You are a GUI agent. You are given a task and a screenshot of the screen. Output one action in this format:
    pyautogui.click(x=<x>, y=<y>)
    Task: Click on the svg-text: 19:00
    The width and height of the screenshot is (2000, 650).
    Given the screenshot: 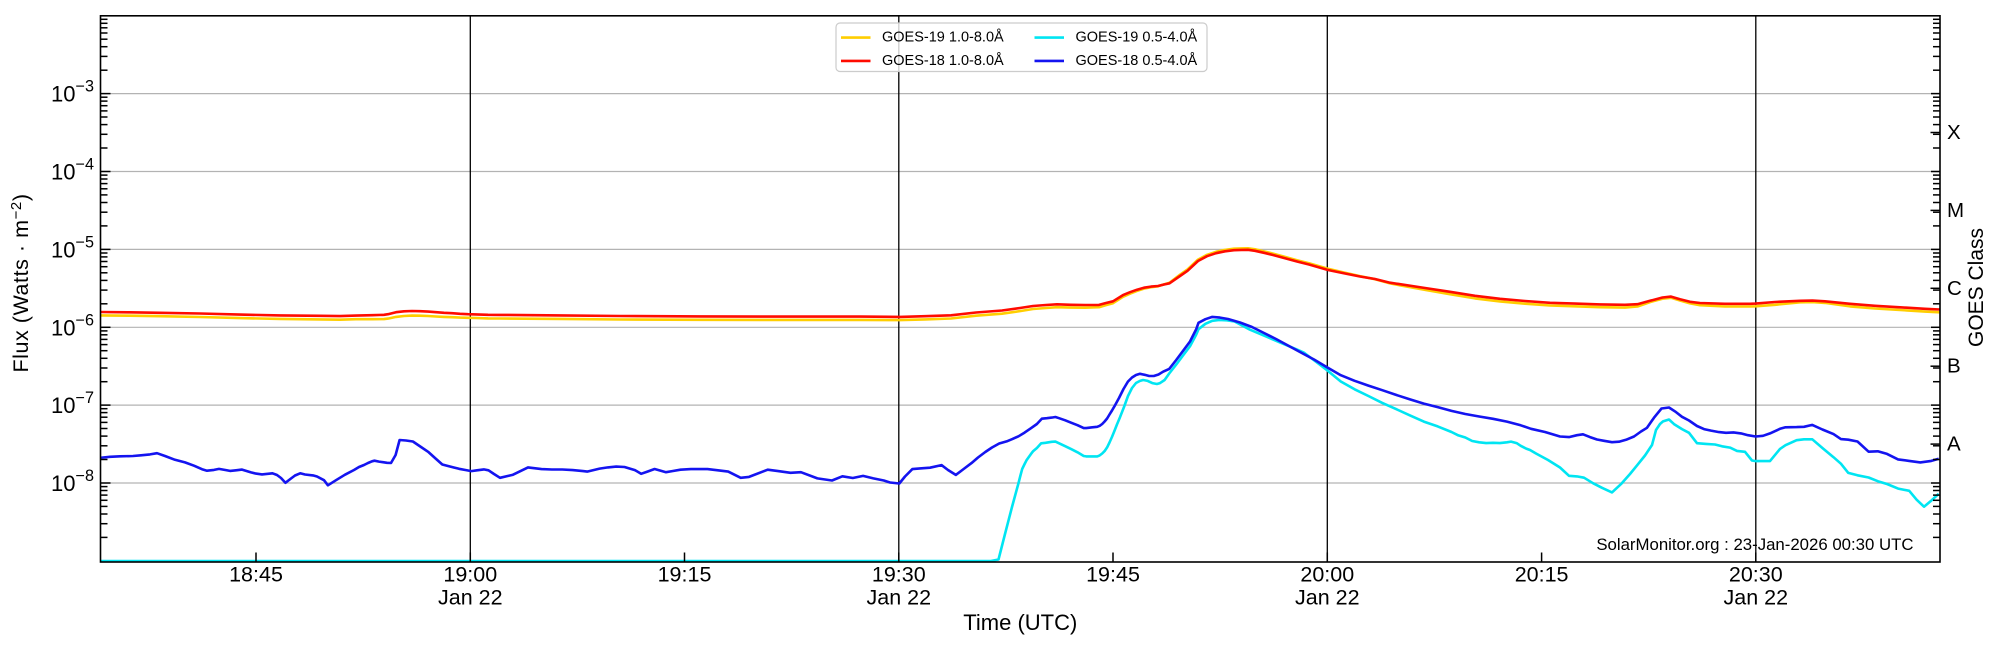 What is the action you would take?
    pyautogui.click(x=470, y=575)
    